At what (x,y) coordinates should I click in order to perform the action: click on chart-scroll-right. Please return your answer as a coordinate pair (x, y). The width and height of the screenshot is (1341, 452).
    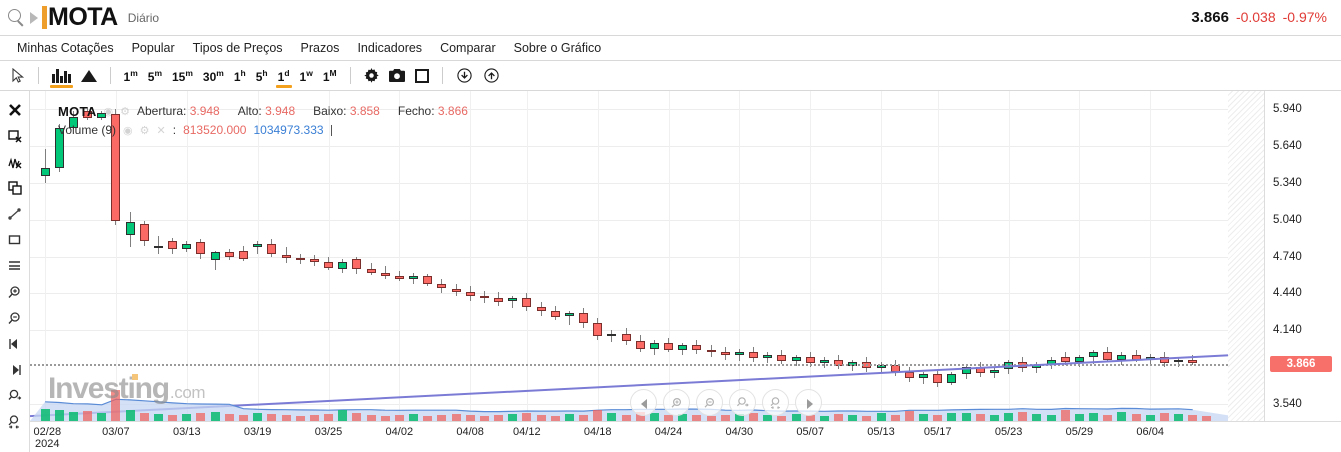
    Looking at the image, I should click on (808, 402).